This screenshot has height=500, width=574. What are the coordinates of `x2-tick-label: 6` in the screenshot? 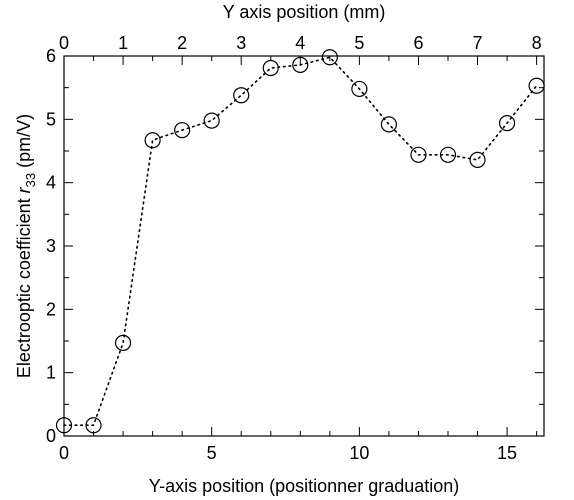 It's located at (418, 43).